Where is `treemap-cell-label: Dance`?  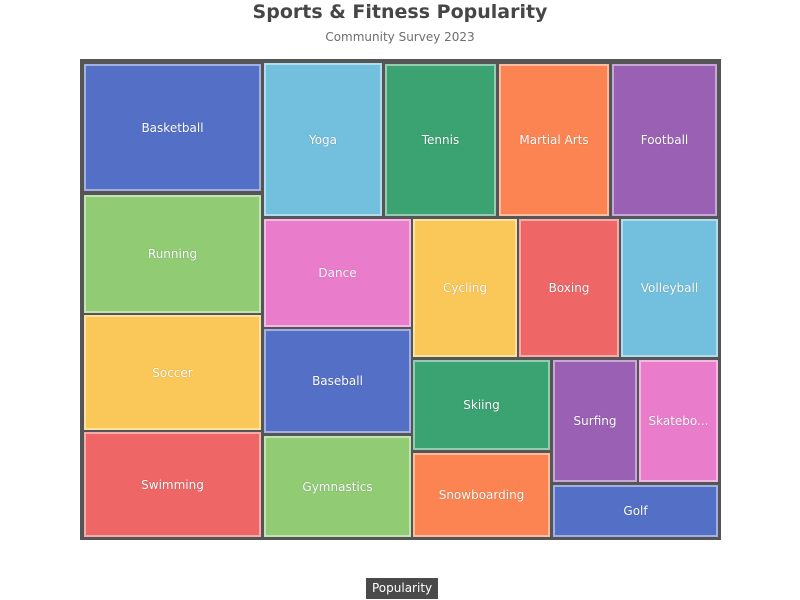
treemap-cell-label: Dance is located at coordinates (337, 273).